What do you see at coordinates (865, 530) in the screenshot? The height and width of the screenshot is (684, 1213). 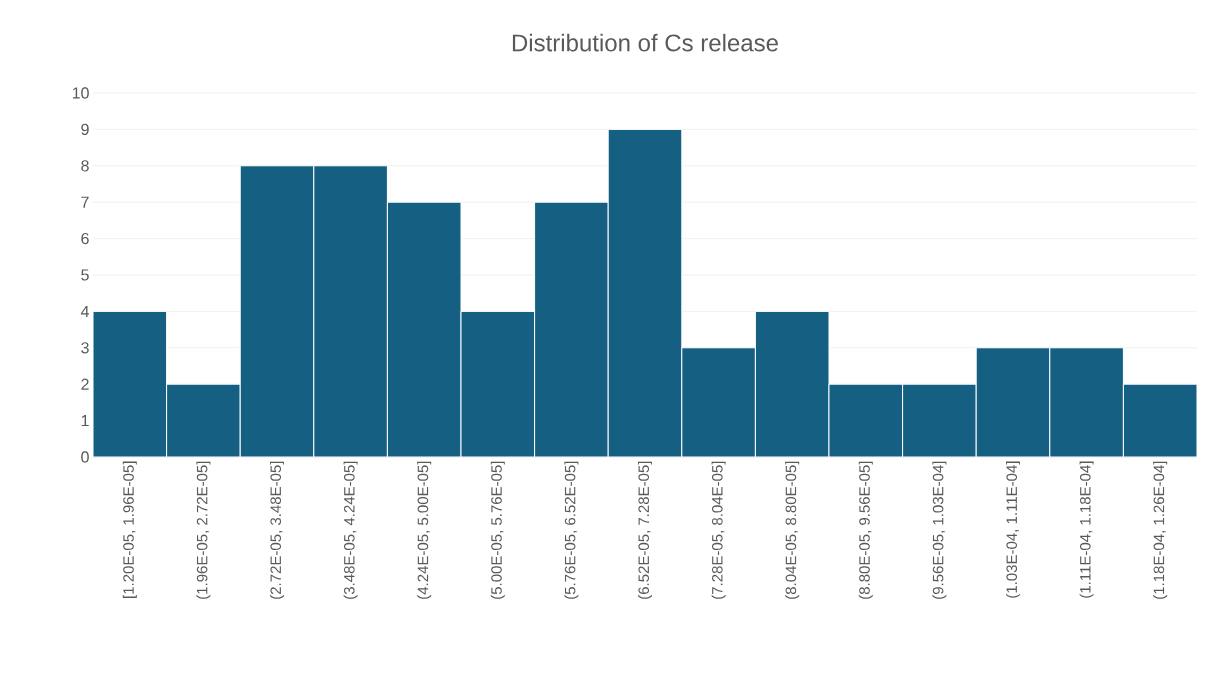 I see `x-tick-label: (8.80E-05, 9.56E-05]` at bounding box center [865, 530].